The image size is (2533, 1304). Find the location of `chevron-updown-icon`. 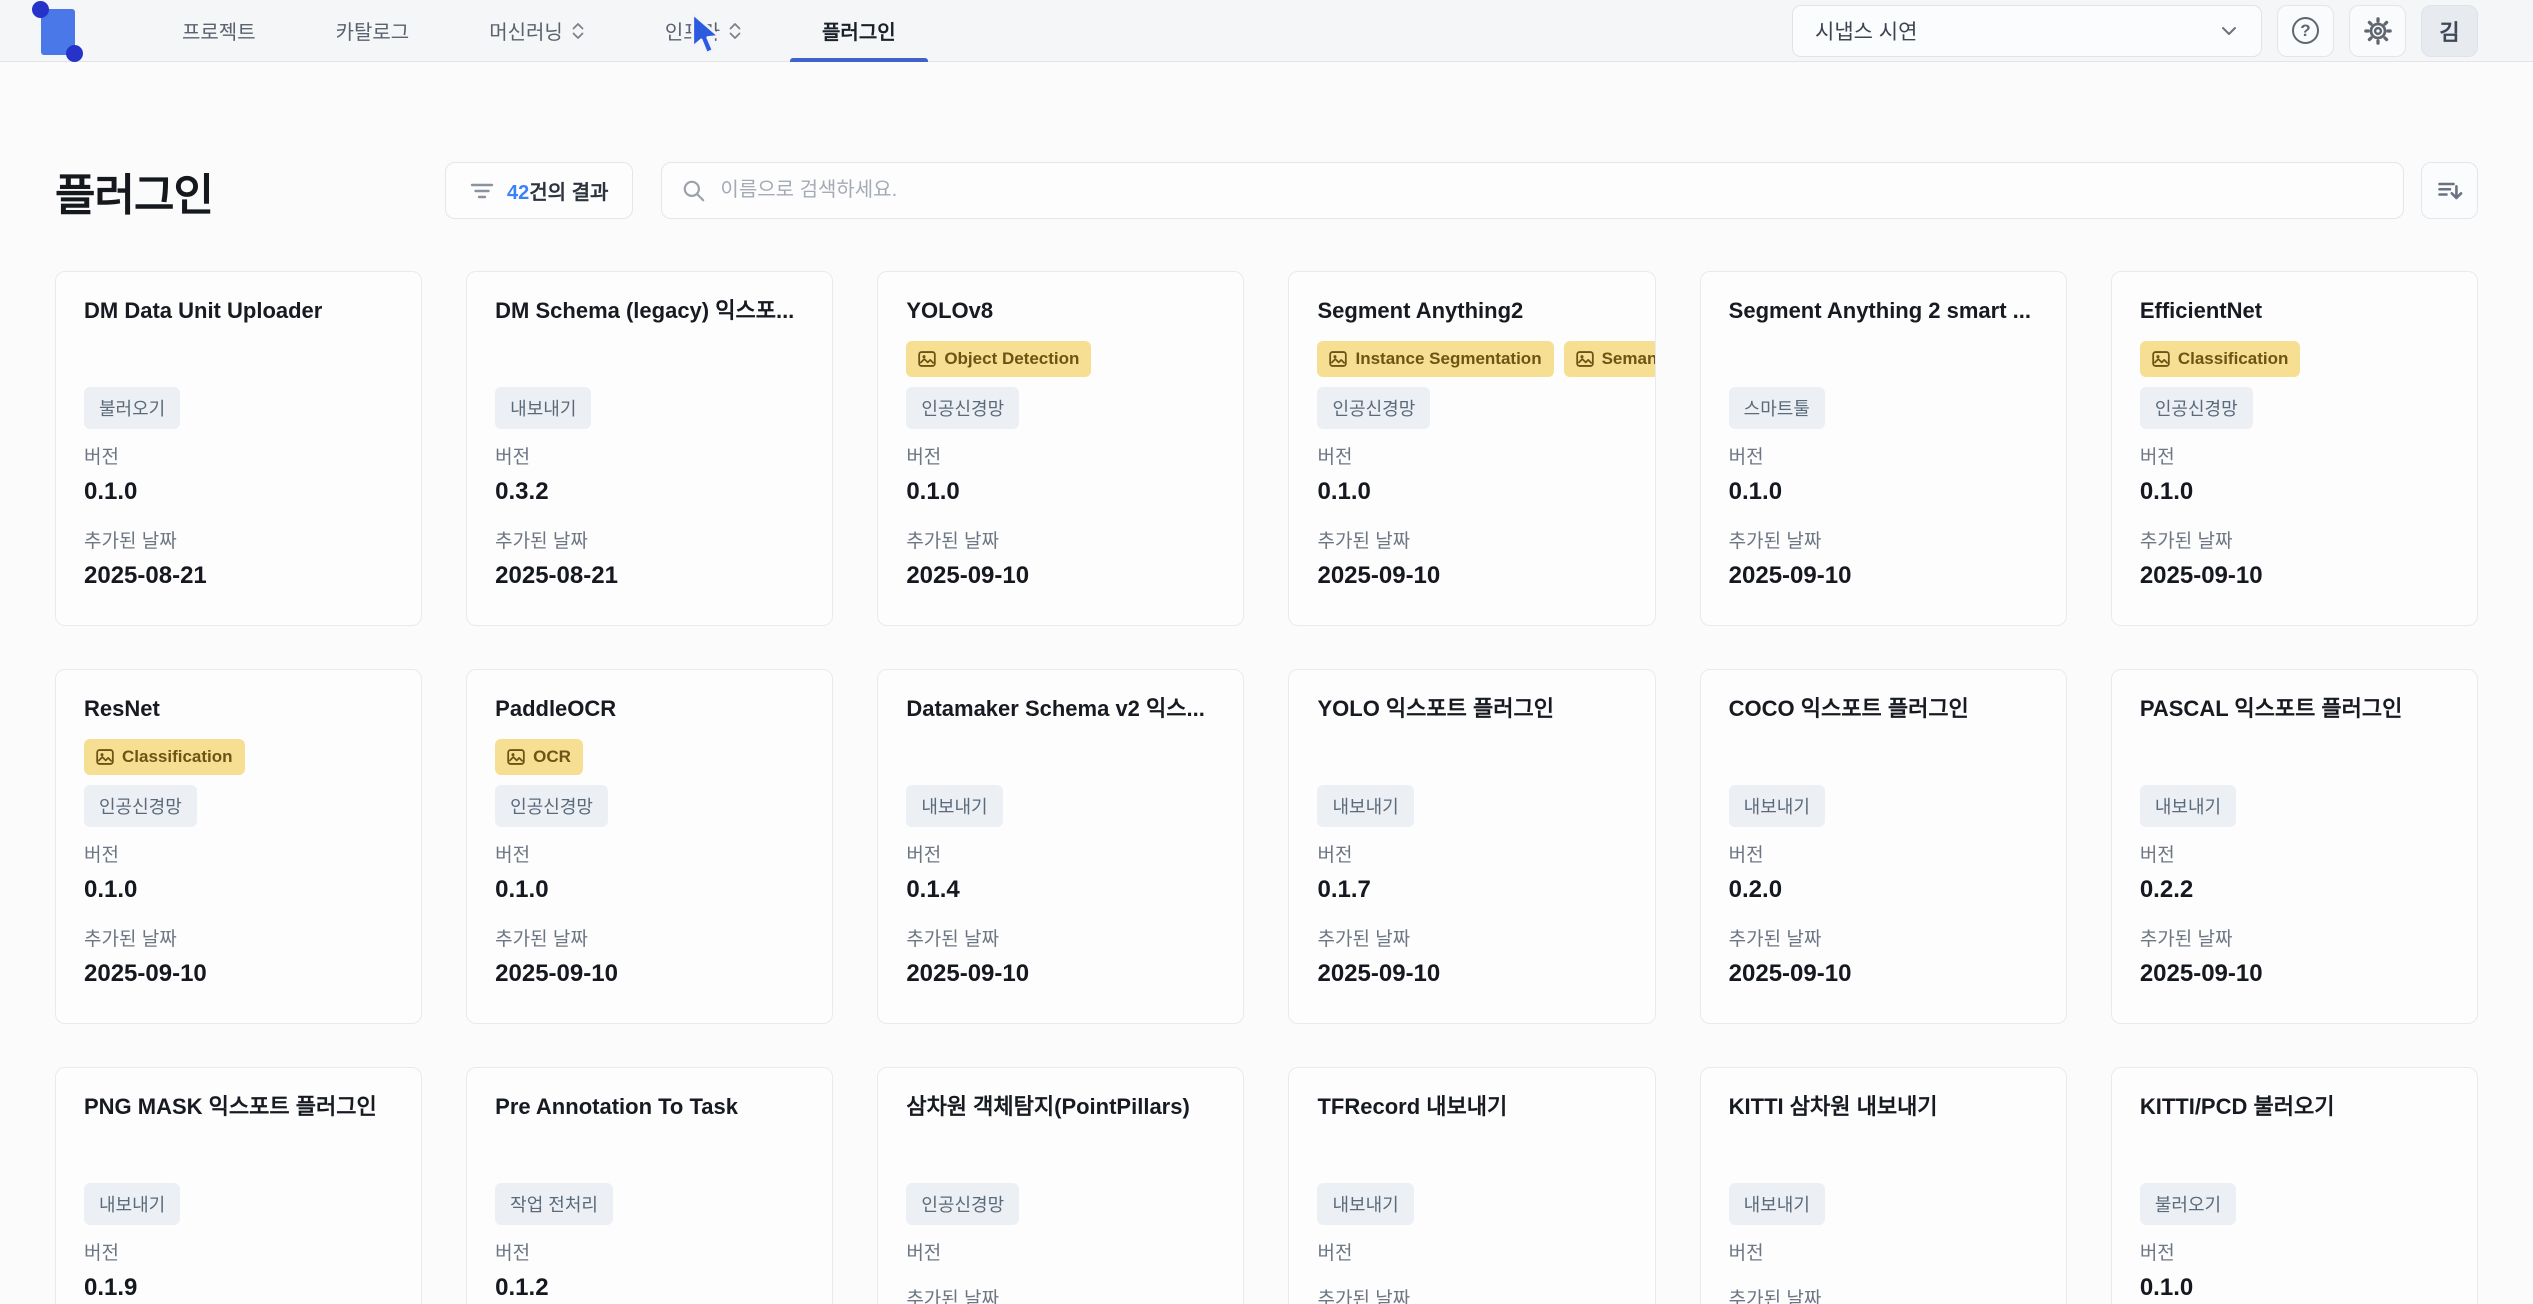

chevron-updown-icon is located at coordinates (735, 30).